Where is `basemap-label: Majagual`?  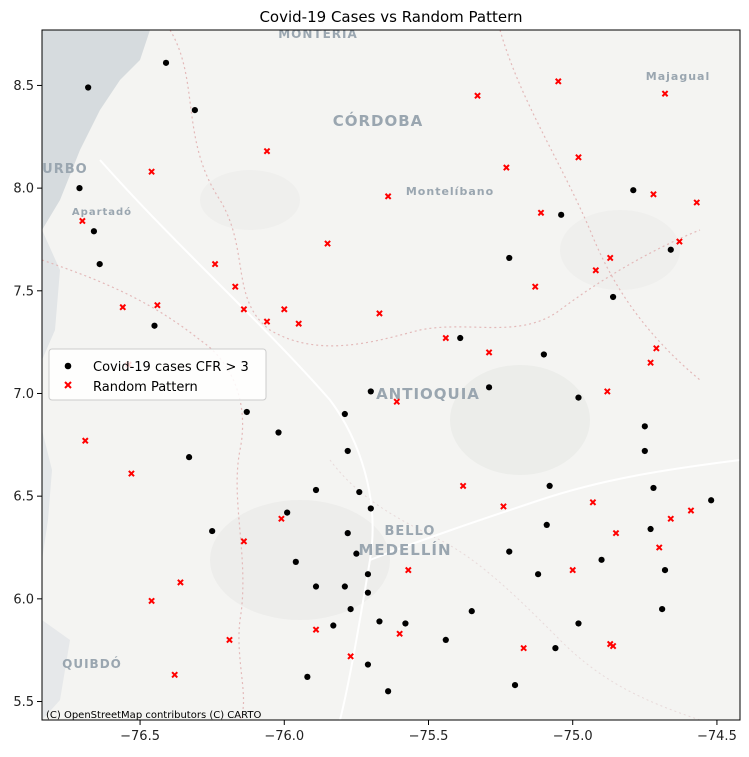 basemap-label: Majagual is located at coordinates (678, 76).